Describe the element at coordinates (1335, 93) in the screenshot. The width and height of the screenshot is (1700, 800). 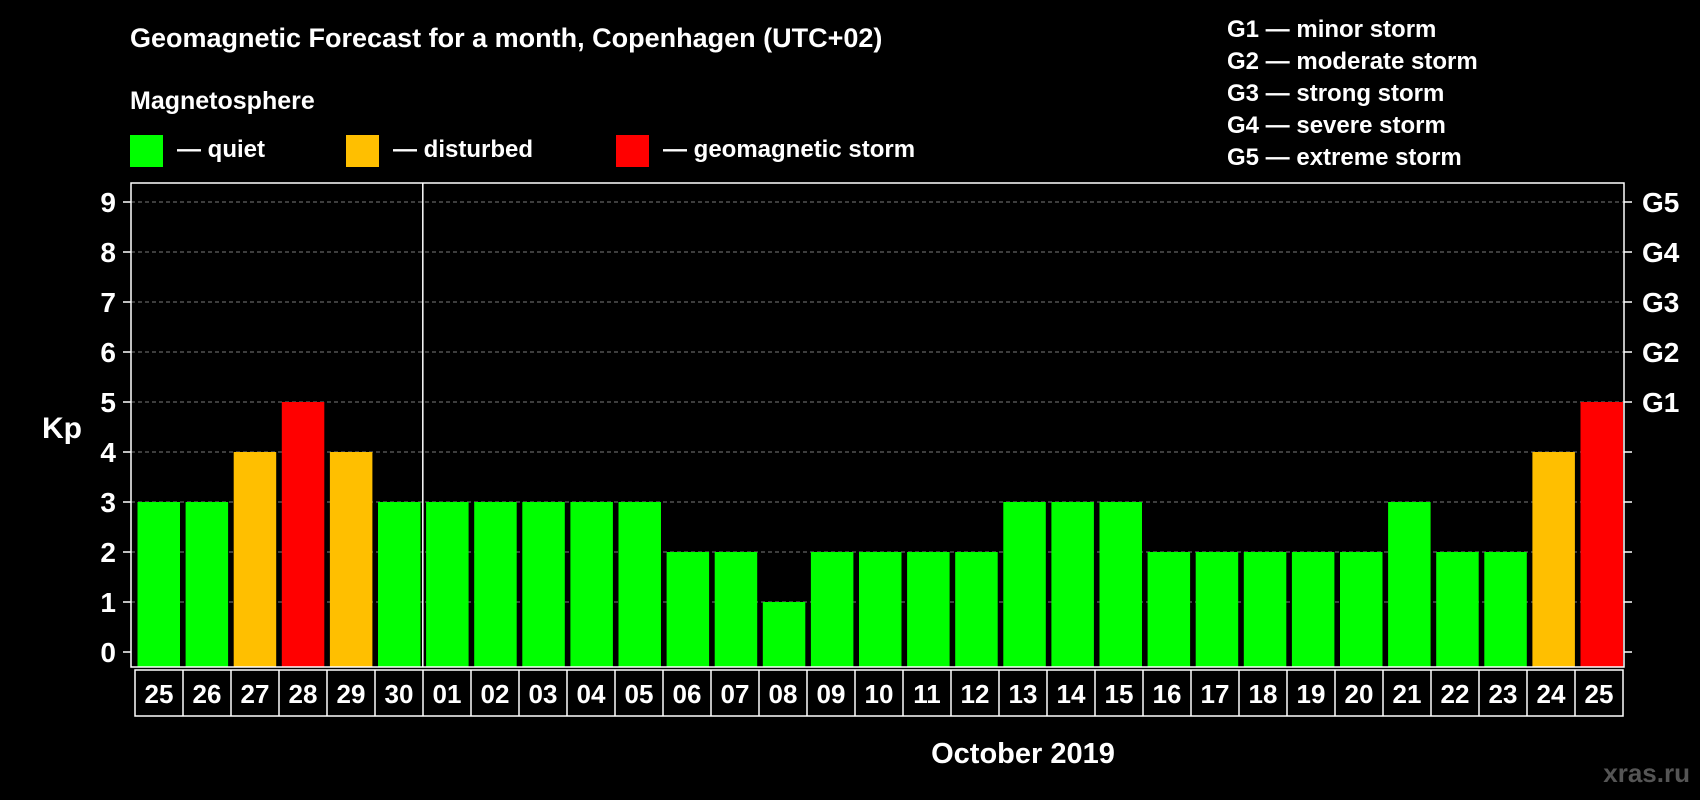
I see `storm-legend-g3: G3 — strong storm` at that location.